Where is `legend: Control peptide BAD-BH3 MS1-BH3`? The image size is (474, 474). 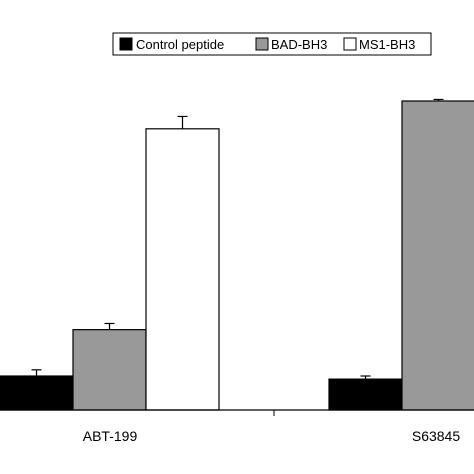 legend: Control peptide BAD-BH3 MS1-BH3 is located at coordinates (272, 44).